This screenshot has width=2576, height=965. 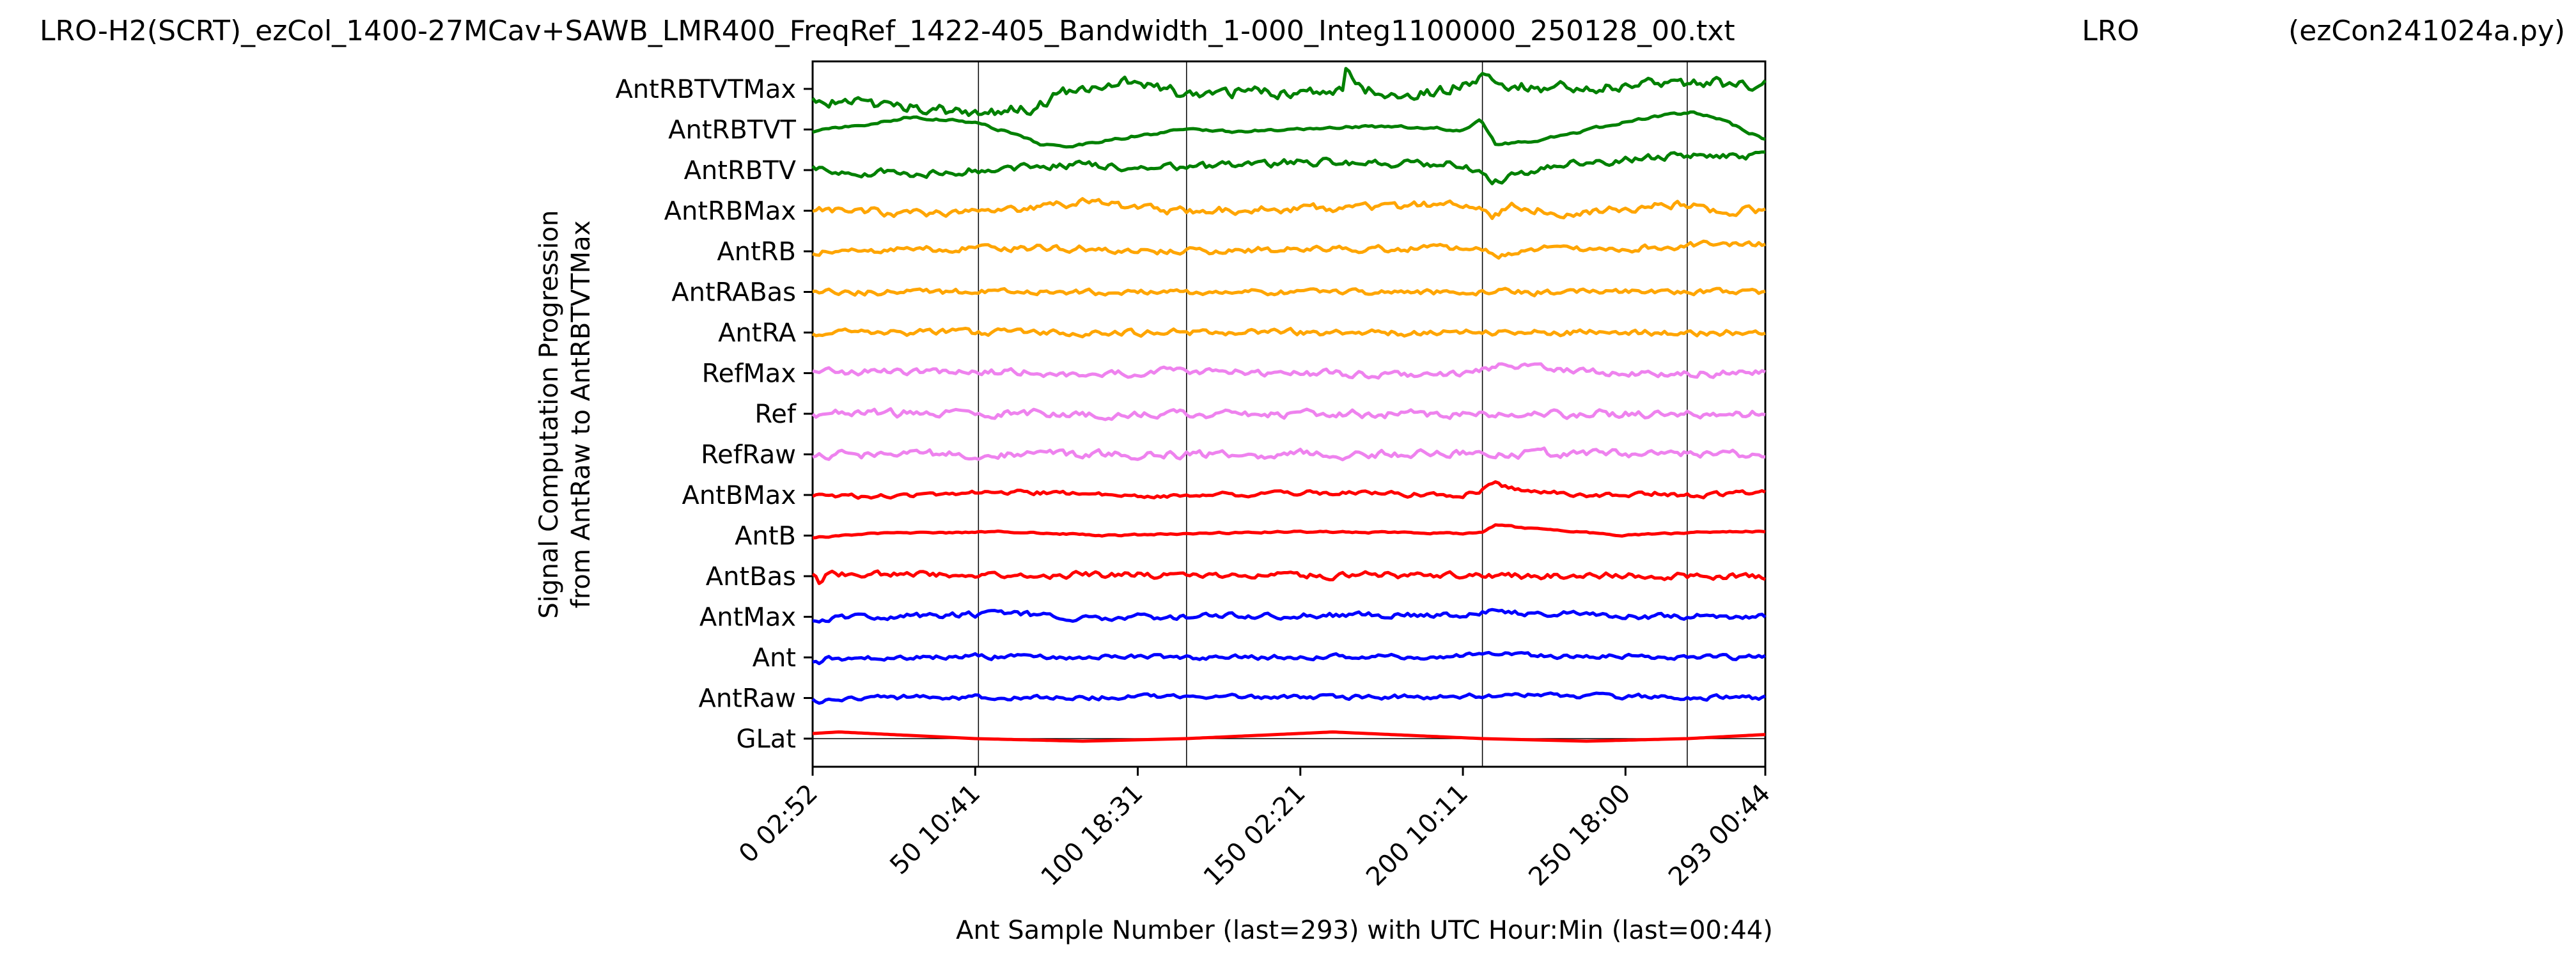 What do you see at coordinates (732, 130) in the screenshot?
I see `y-tick-label-AntRBTVT: AntRBTVT` at bounding box center [732, 130].